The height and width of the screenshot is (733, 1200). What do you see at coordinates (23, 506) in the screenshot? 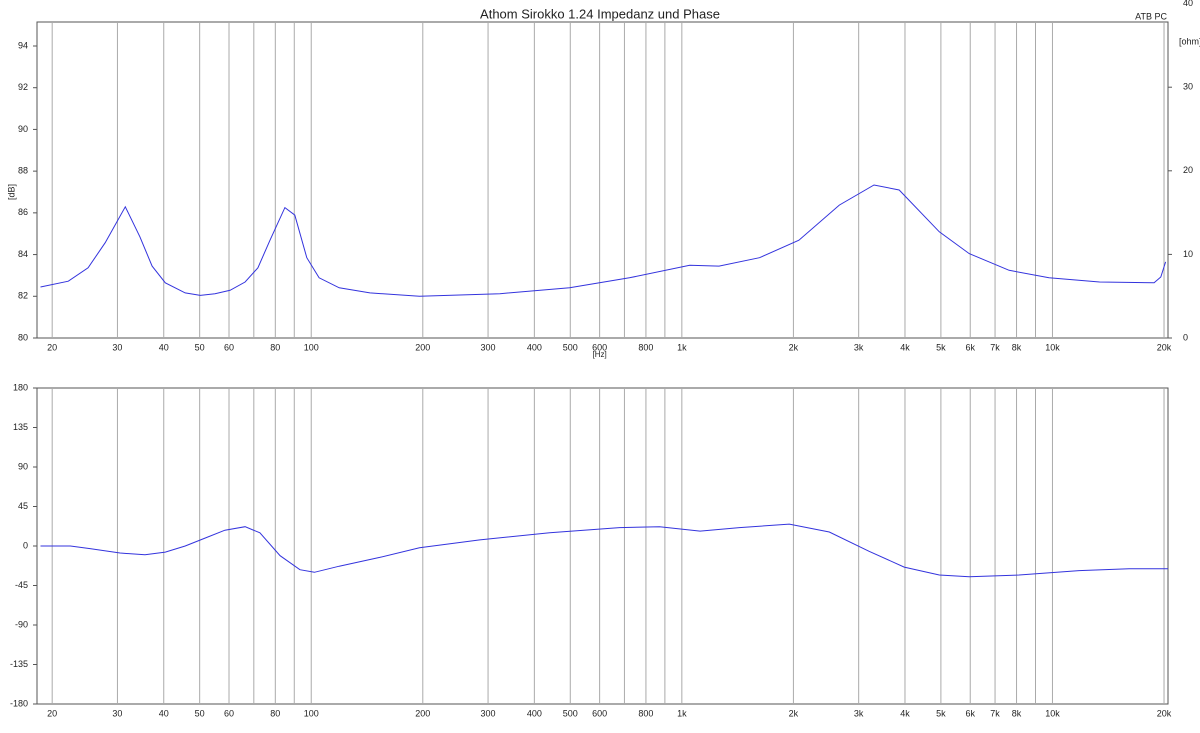
I see `y-tick-label: 45` at bounding box center [23, 506].